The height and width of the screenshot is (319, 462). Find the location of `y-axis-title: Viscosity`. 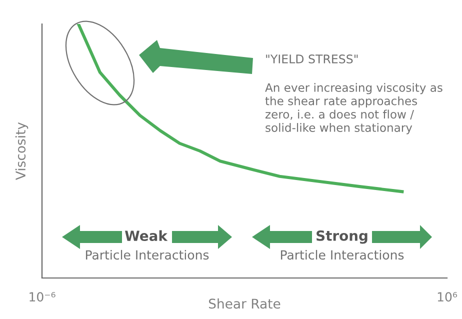

y-axis-title: Viscosity is located at coordinates (21, 151).